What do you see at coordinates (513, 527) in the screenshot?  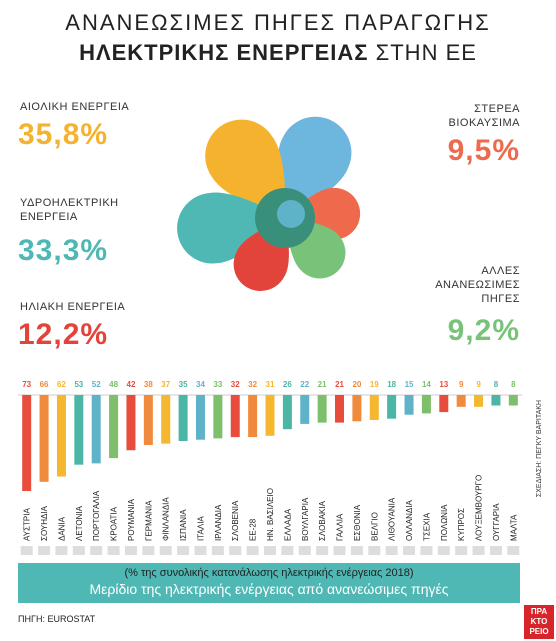 I see `x-tick-label: ΜΑΛΤΑ` at bounding box center [513, 527].